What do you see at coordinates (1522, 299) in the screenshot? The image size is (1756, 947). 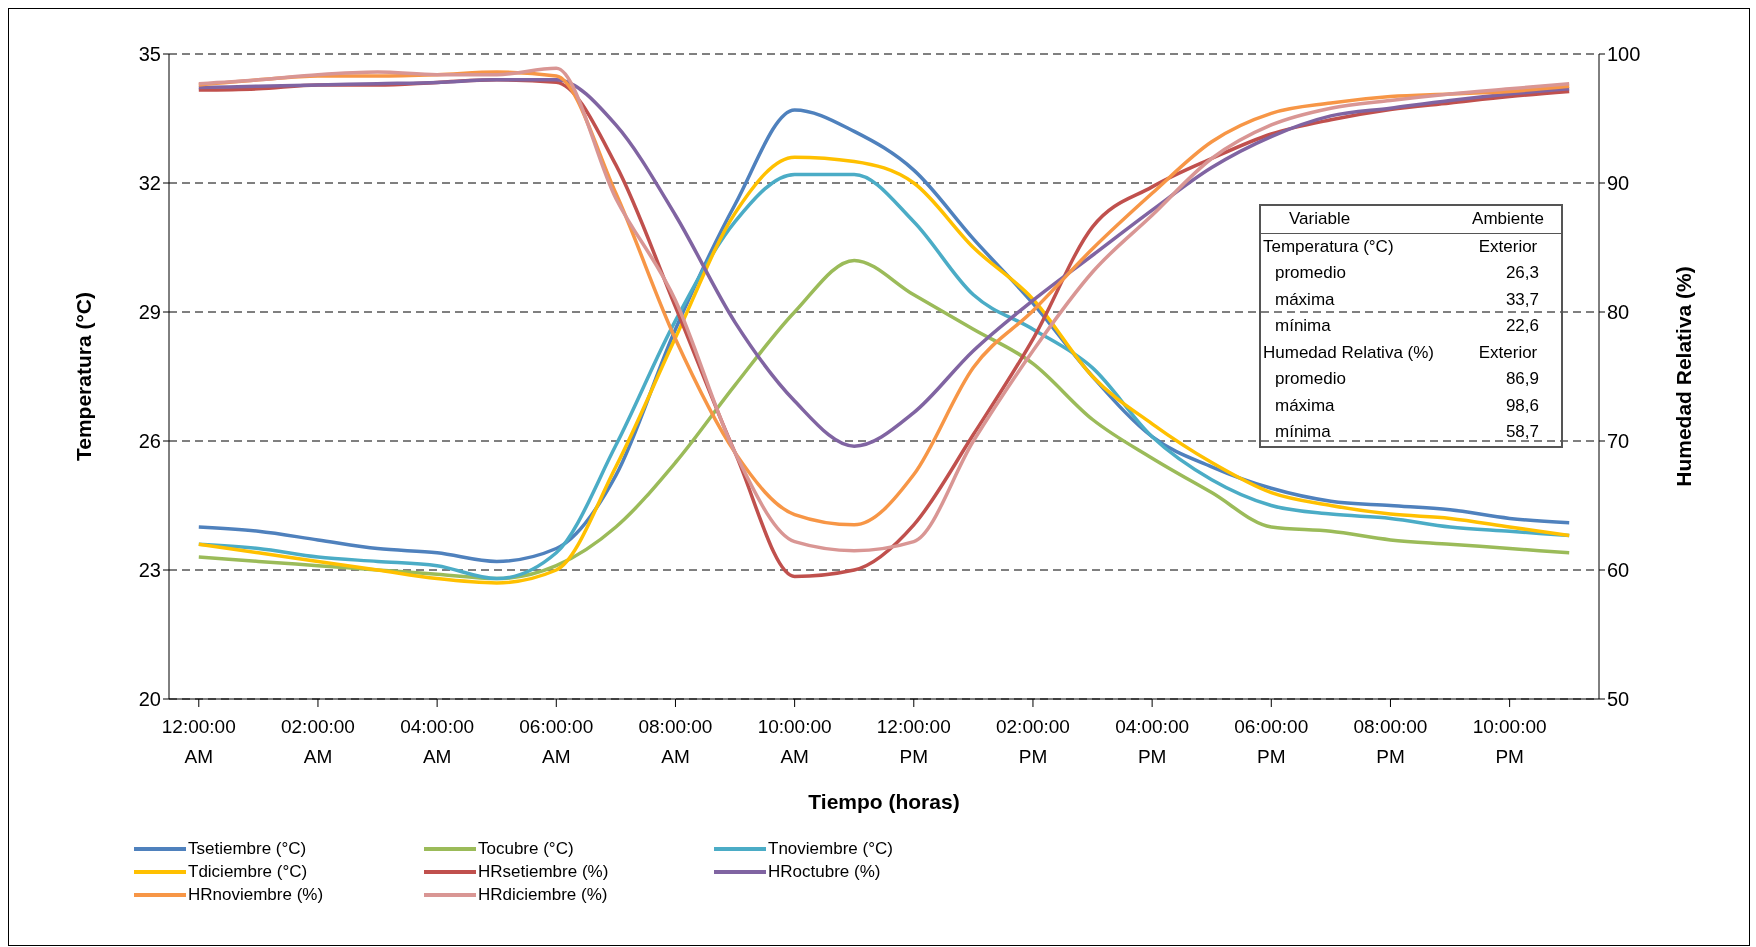 I see `annotation: 33,7` at bounding box center [1522, 299].